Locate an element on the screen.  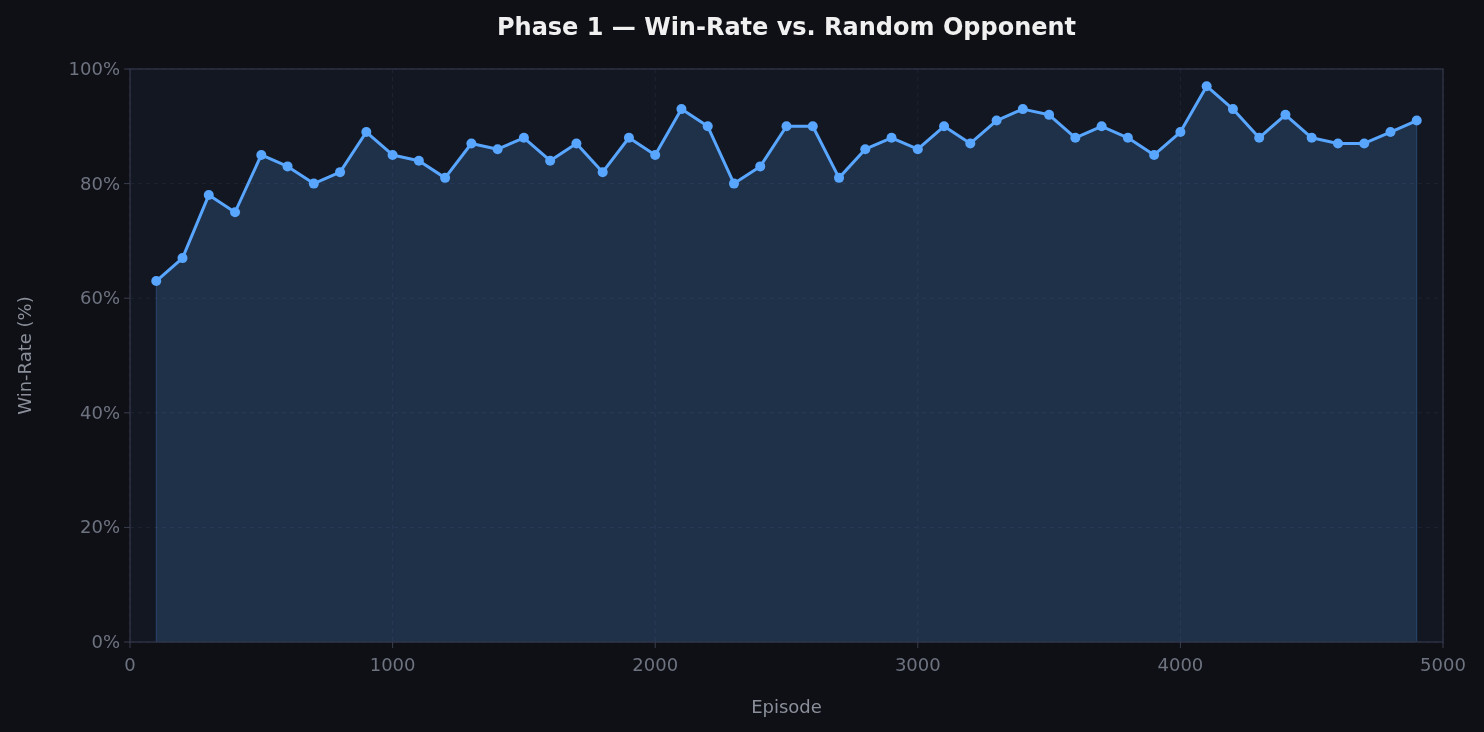
x-axis-title: Episode is located at coordinates (786, 706).